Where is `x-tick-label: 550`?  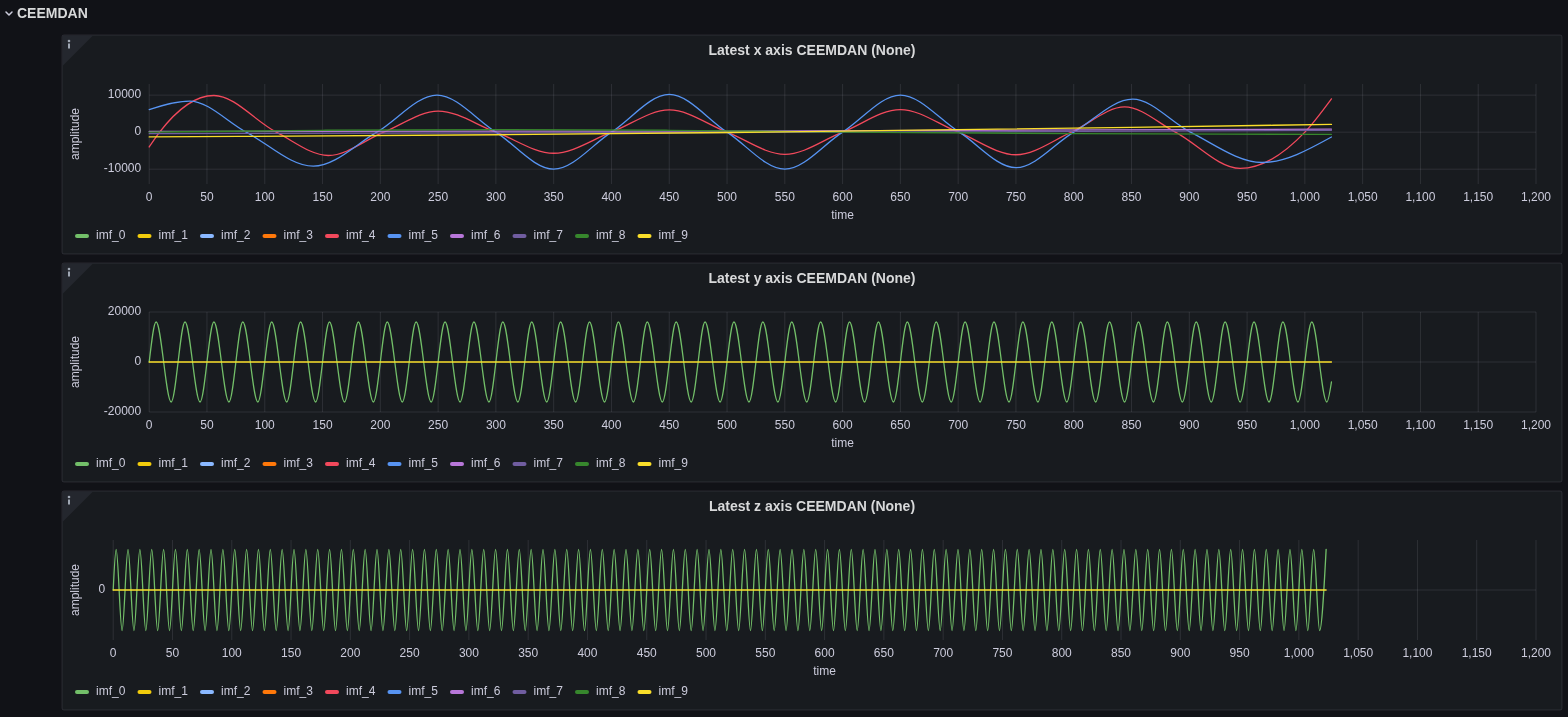 x-tick-label: 550 is located at coordinates (785, 425).